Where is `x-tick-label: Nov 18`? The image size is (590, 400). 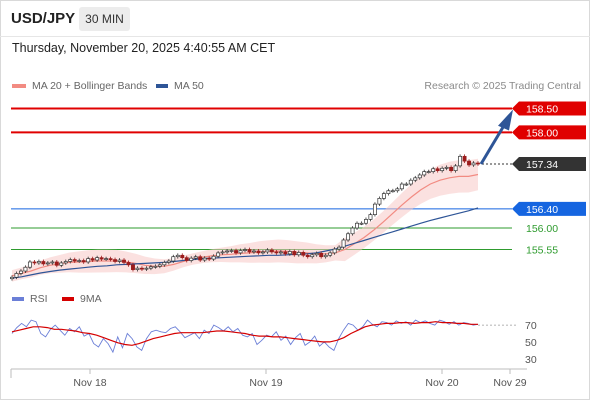
x-tick-label: Nov 18 is located at coordinates (89, 383).